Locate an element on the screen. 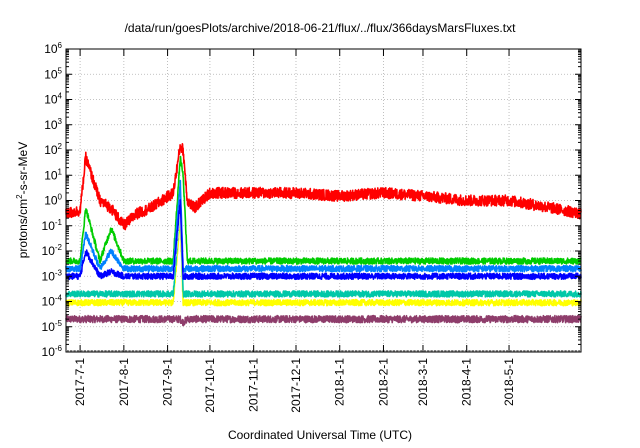  y-axis-label: protons/cm2-s-sr-MeV is located at coordinates (22, 200).